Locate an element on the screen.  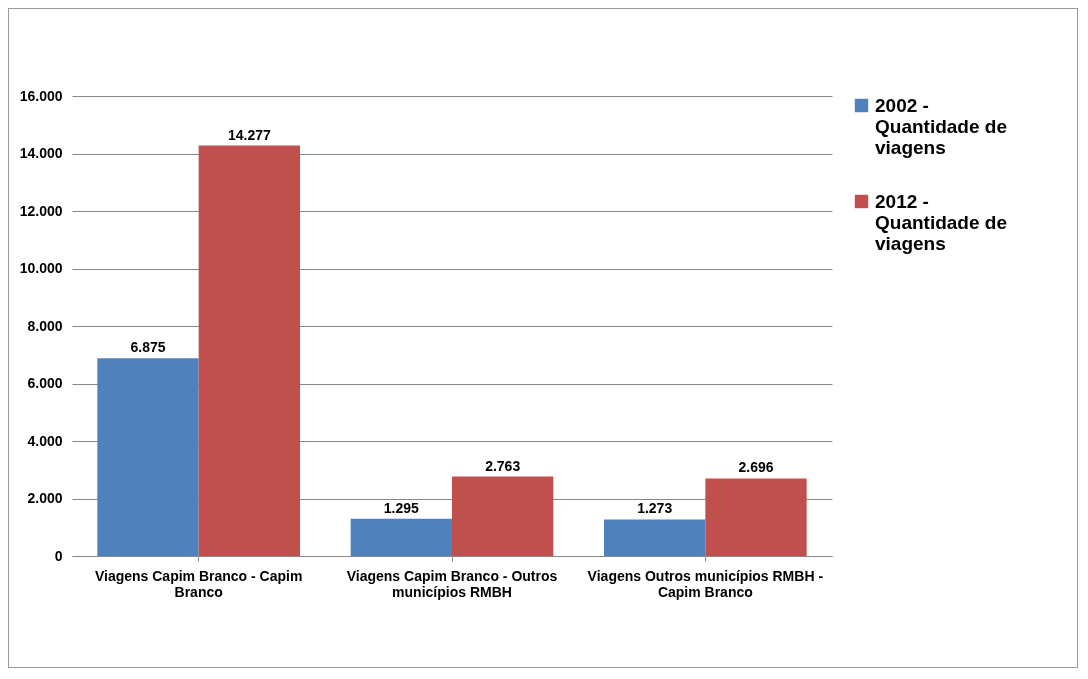
x-tick-label: Viagens Capim Branco - Capim Branco is located at coordinates (198, 583).